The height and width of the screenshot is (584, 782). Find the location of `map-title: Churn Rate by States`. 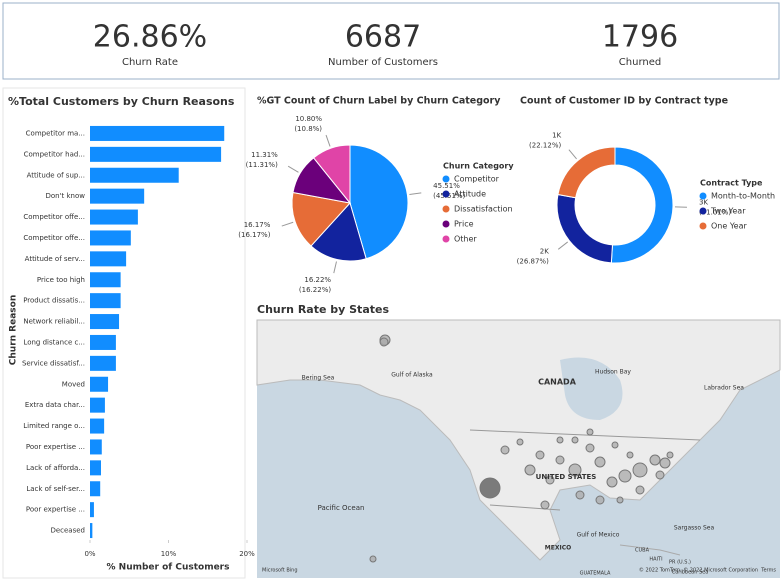

map-title: Churn Rate by States is located at coordinates (323, 309).